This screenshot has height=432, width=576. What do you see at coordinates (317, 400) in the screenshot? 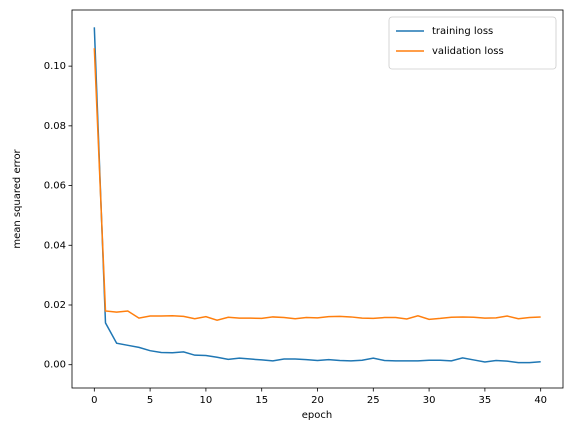
I see `x-tick-label: 20` at bounding box center [317, 400].